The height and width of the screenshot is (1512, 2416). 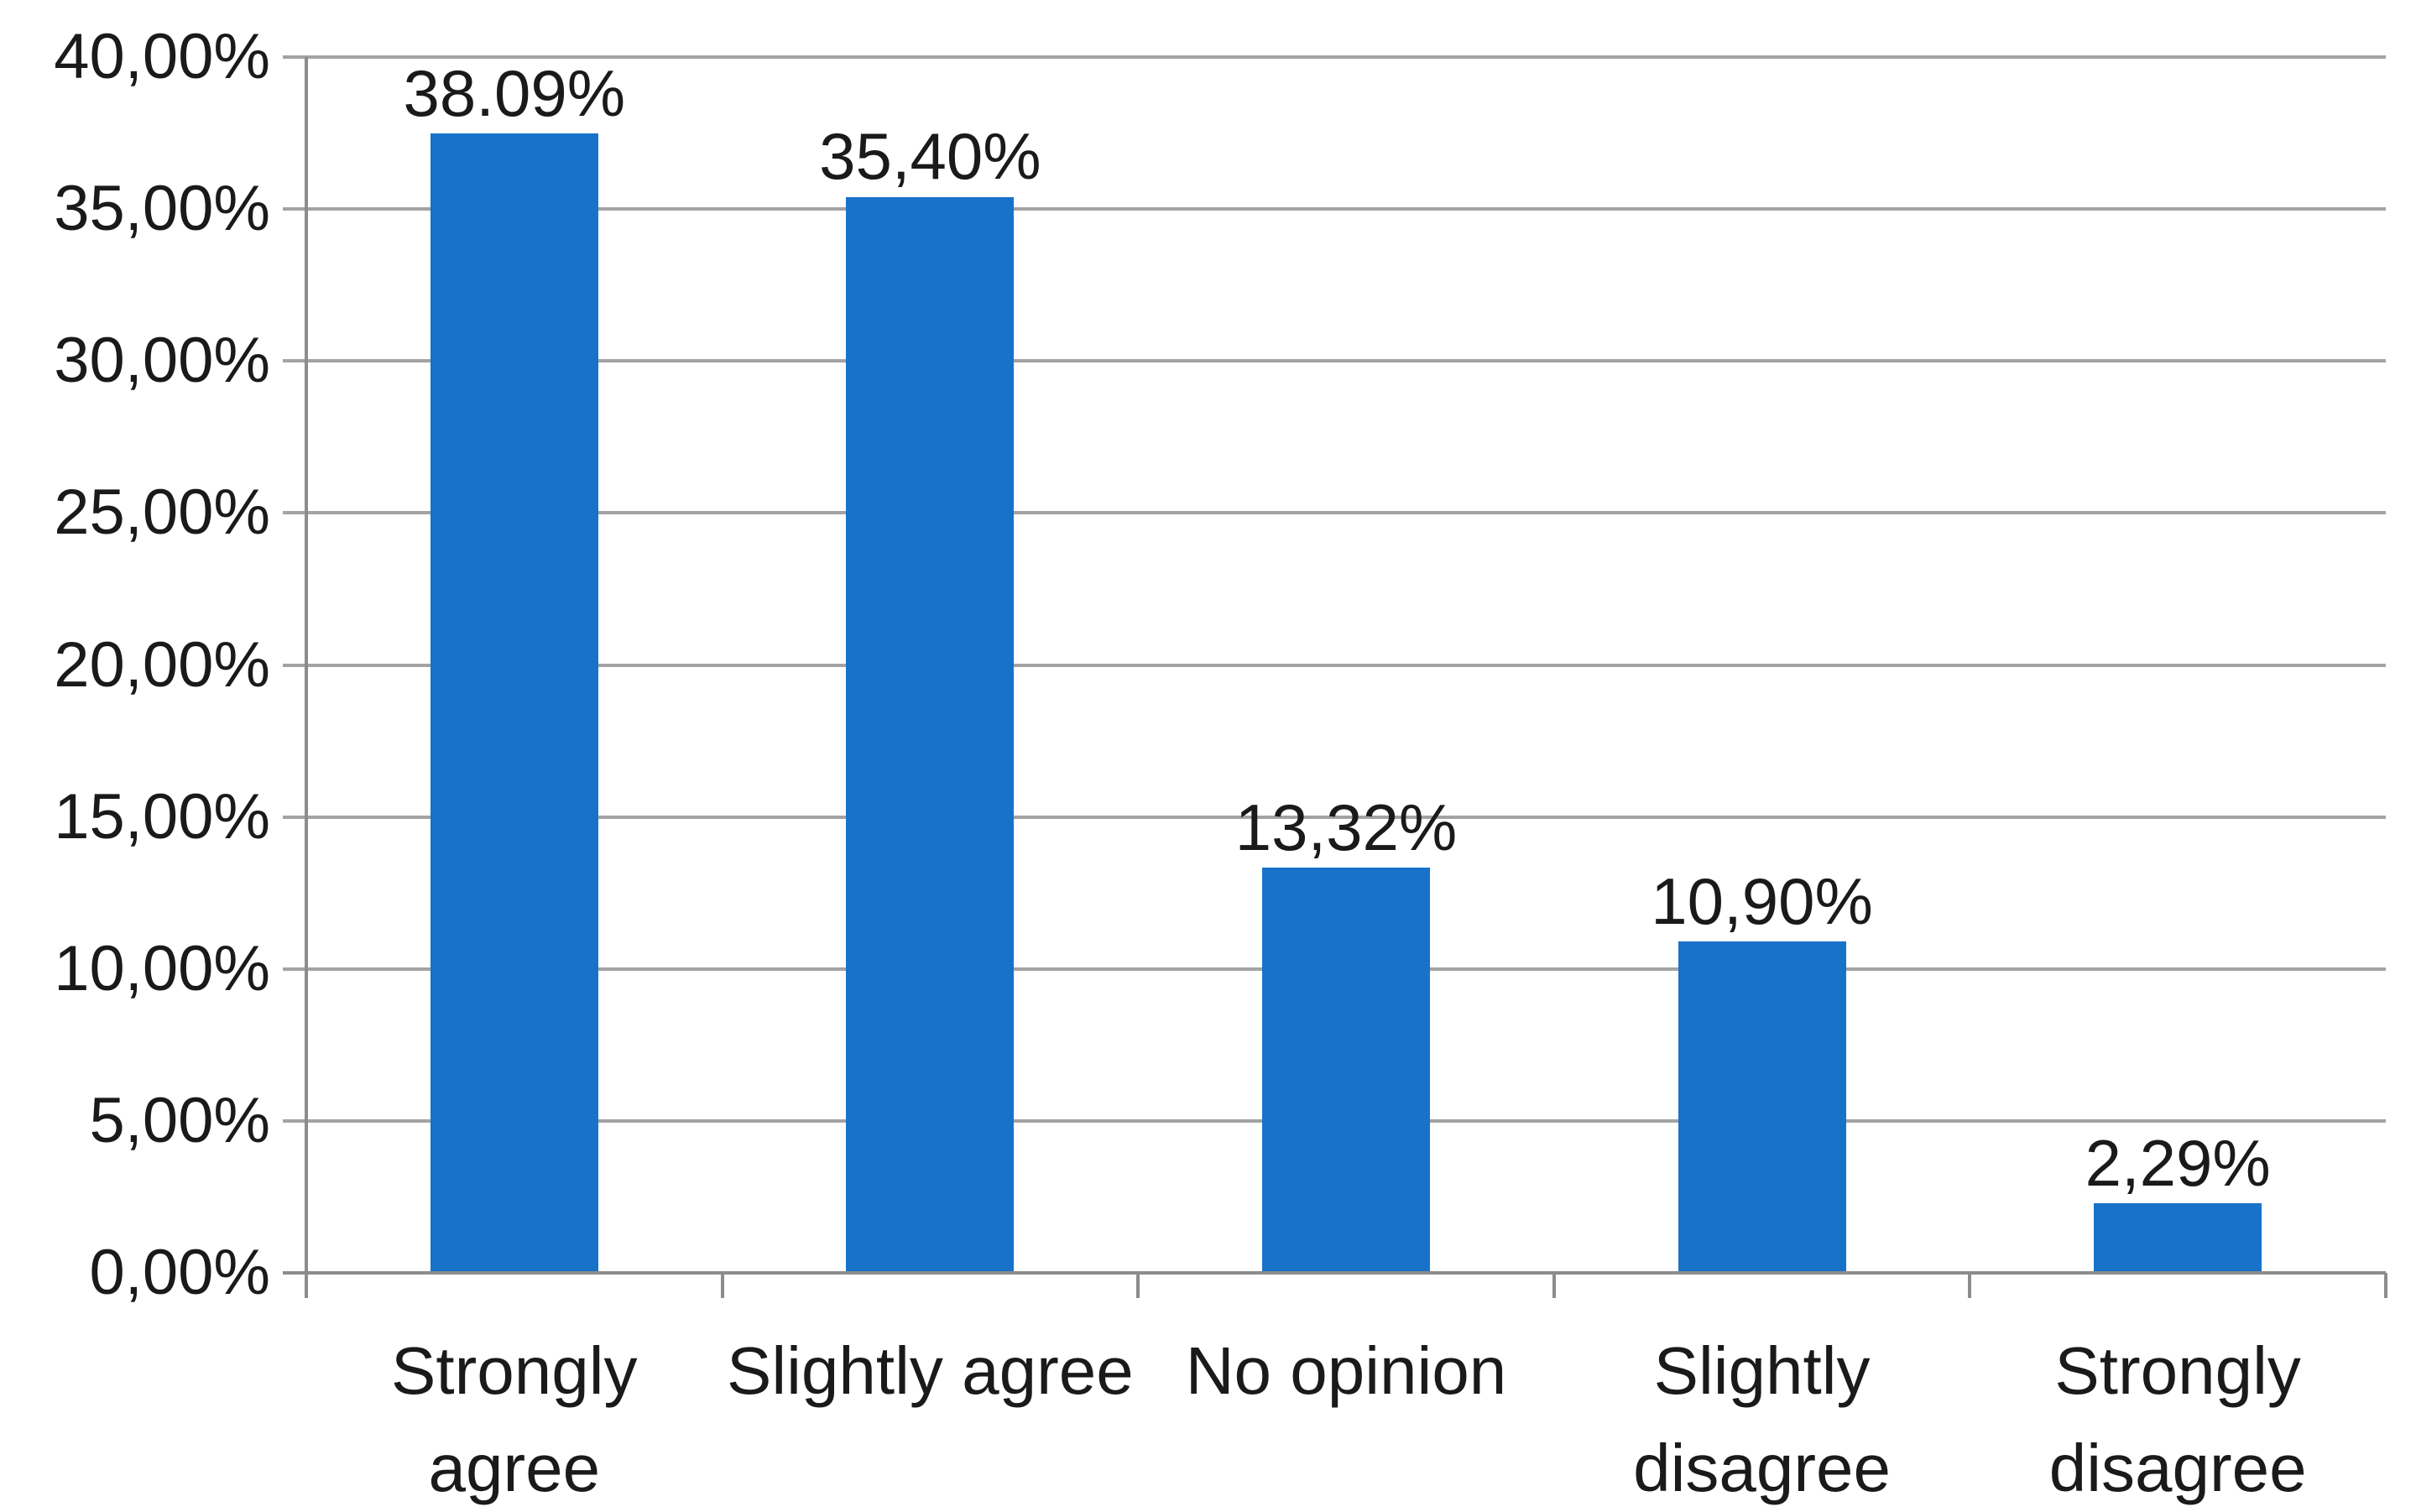 What do you see at coordinates (931, 735) in the screenshot?
I see `bar-slightly-agree` at bounding box center [931, 735].